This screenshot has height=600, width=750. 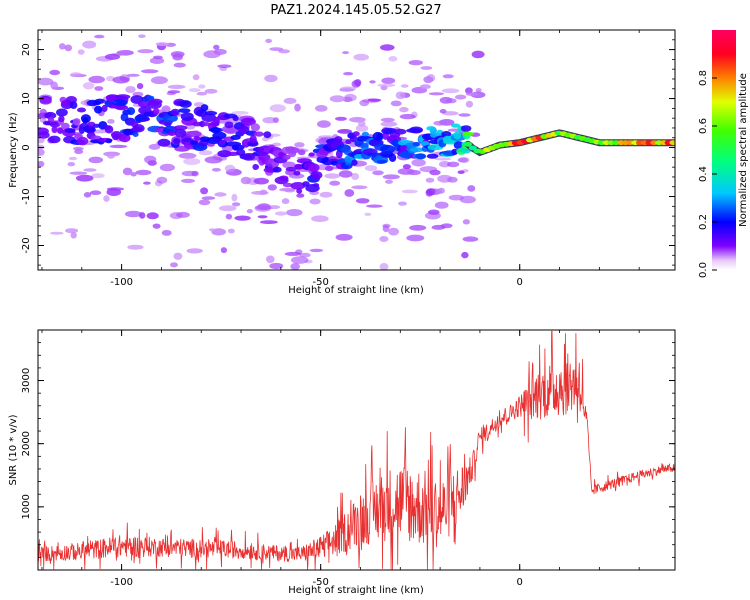 I want to click on y-tick-label: 2000, so click(x=26, y=443).